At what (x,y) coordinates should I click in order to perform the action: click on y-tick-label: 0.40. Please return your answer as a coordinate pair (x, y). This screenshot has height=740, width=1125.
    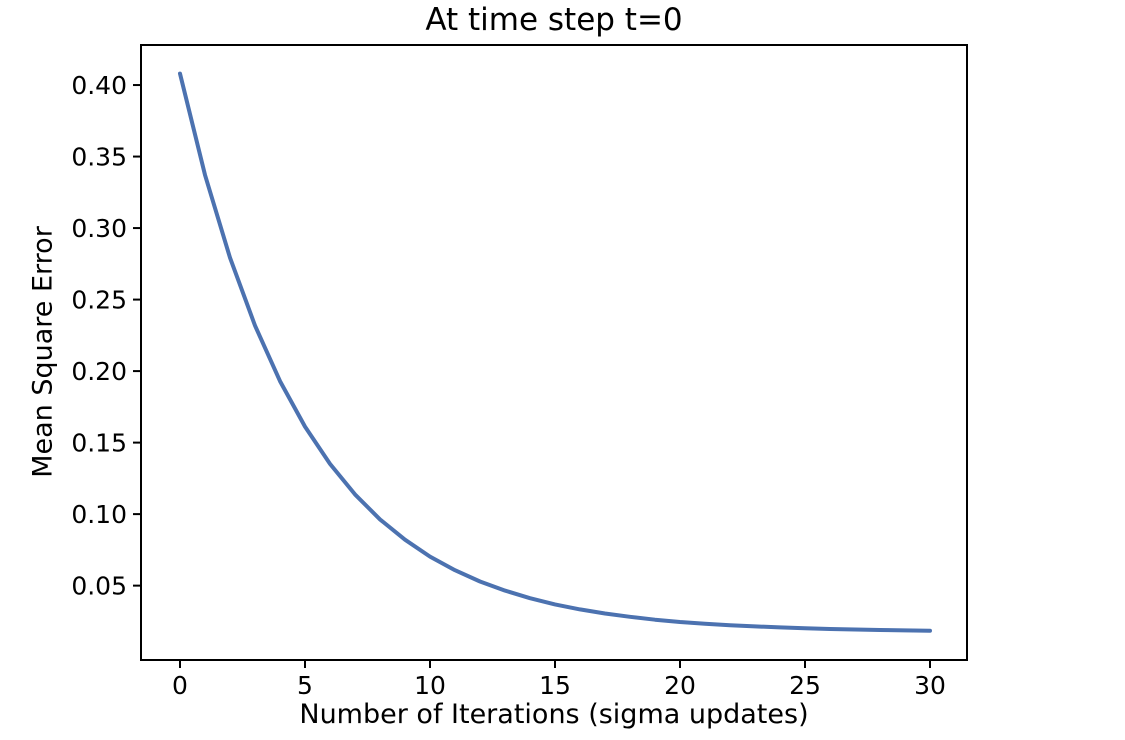
    Looking at the image, I should click on (99, 85).